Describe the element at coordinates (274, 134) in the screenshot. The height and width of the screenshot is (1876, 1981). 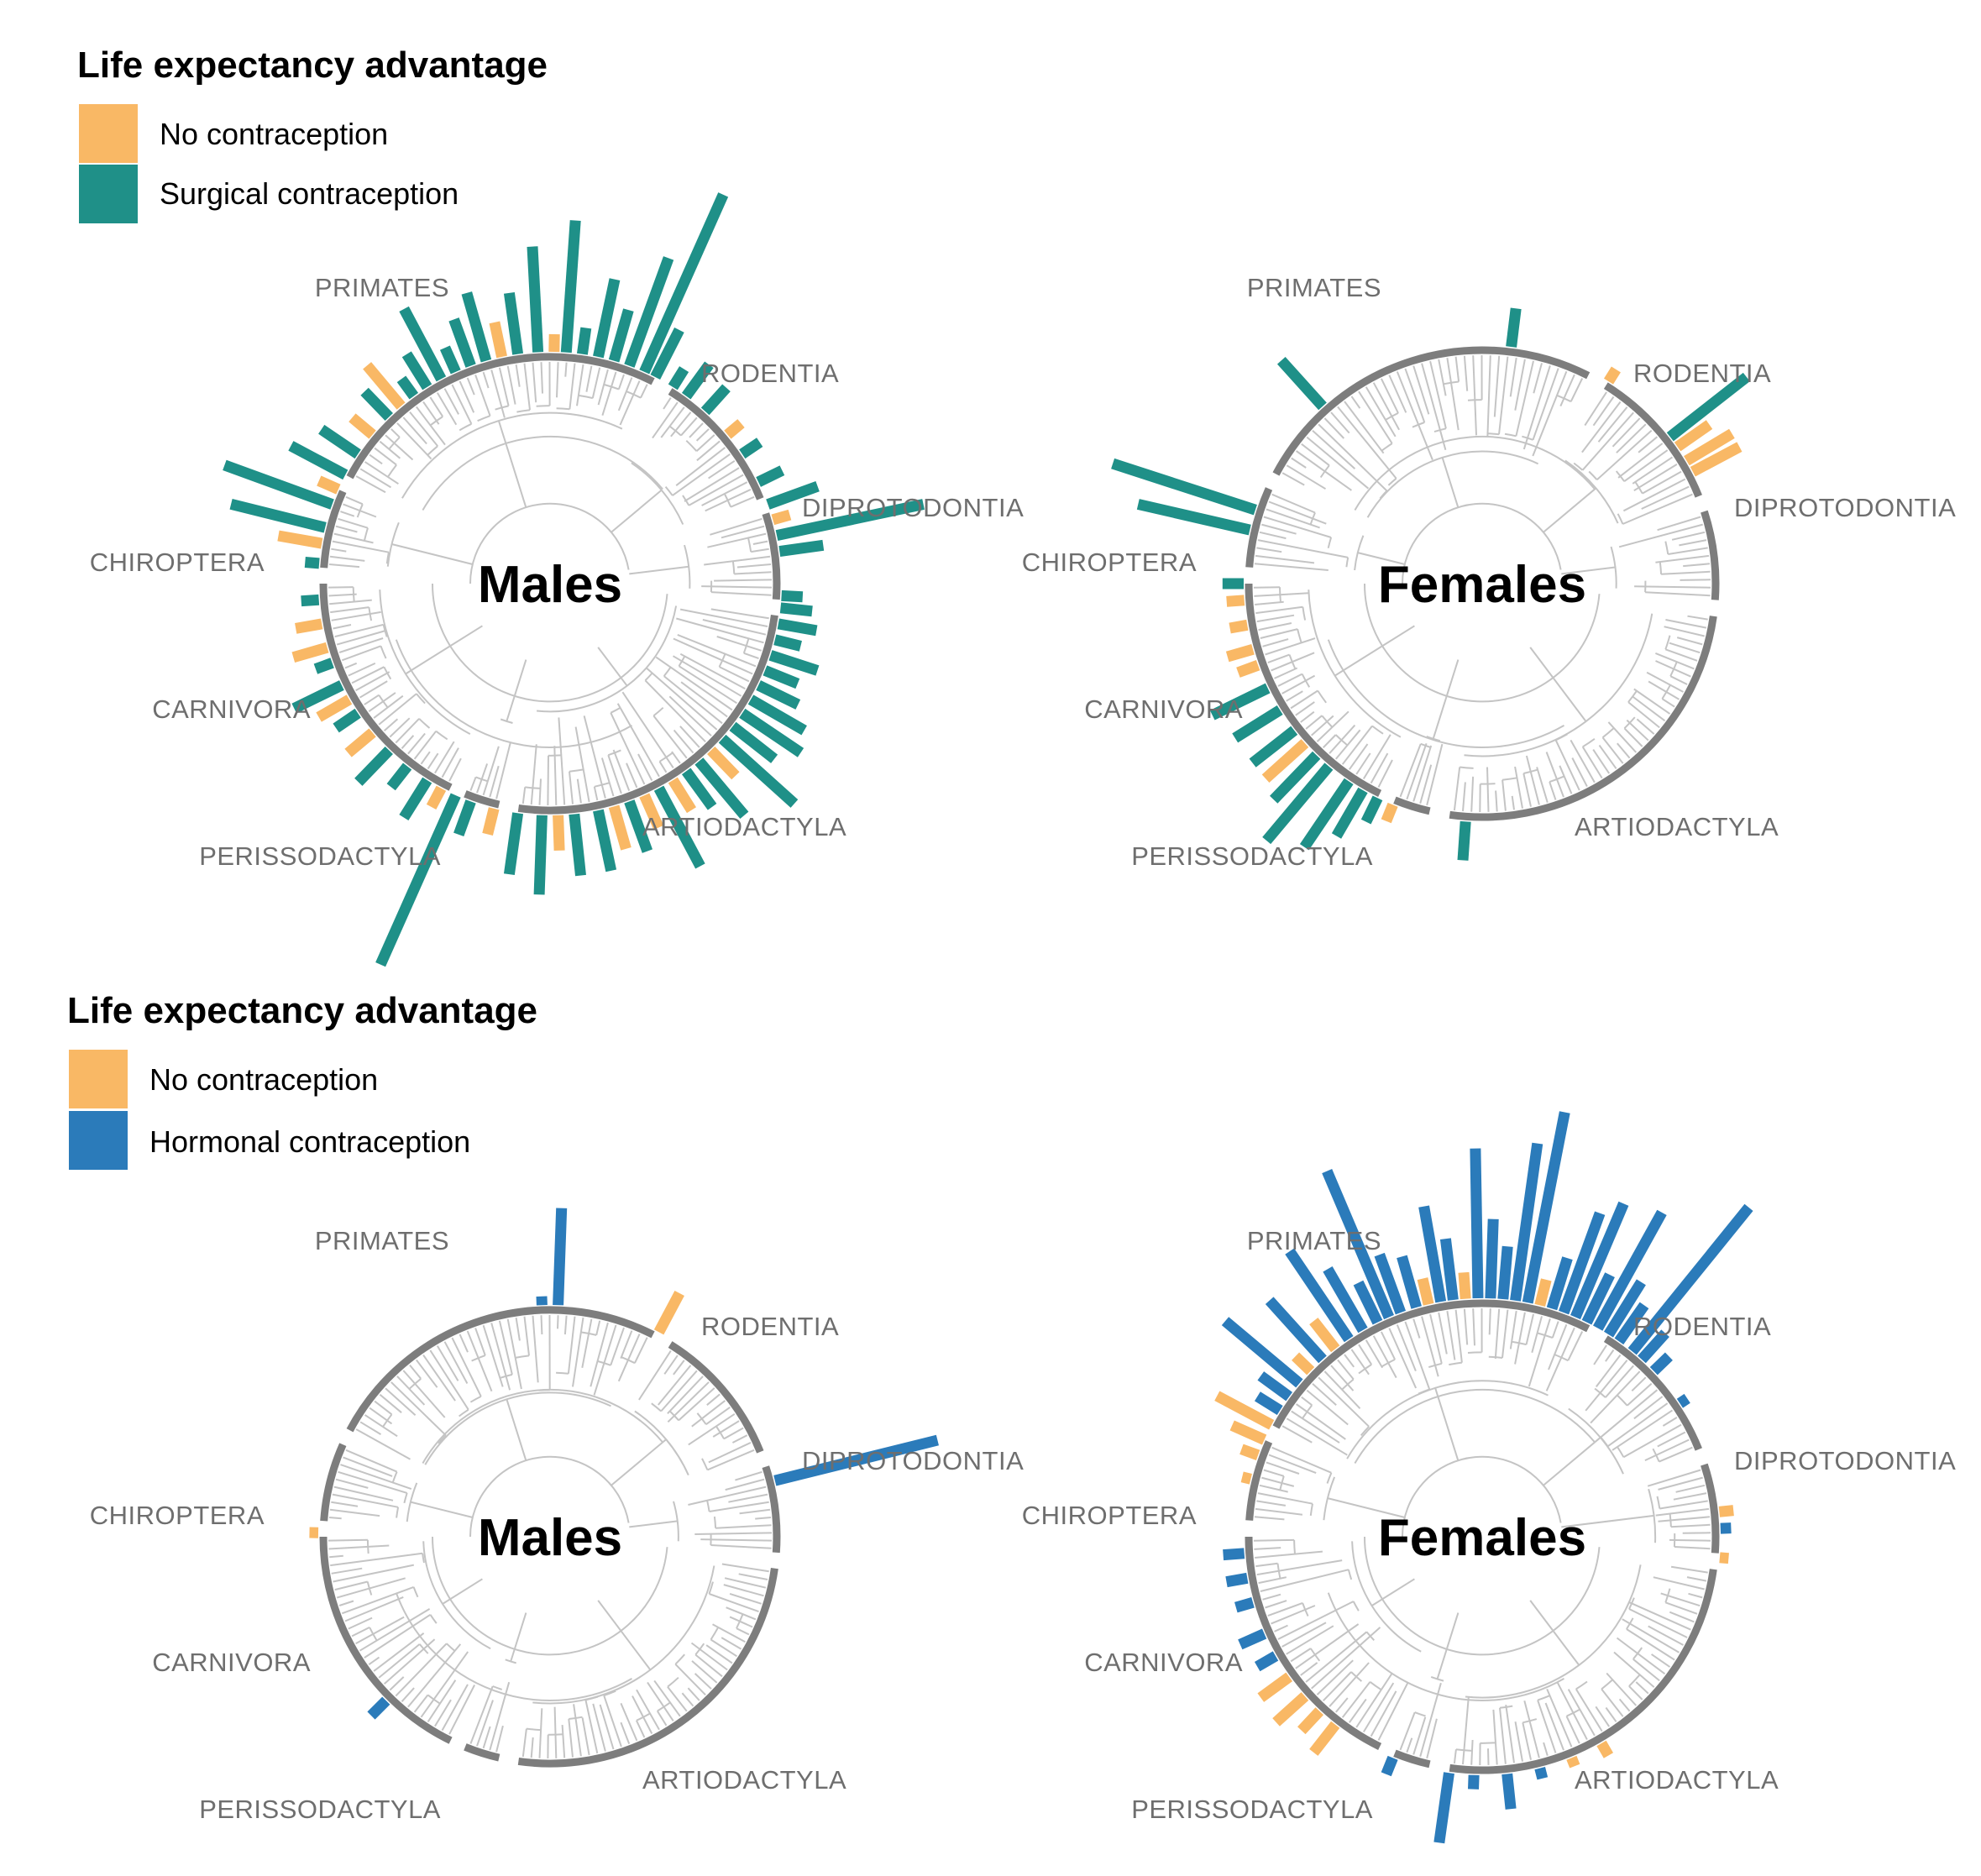
I see `legend-label-no-contraception: No contraception` at that location.